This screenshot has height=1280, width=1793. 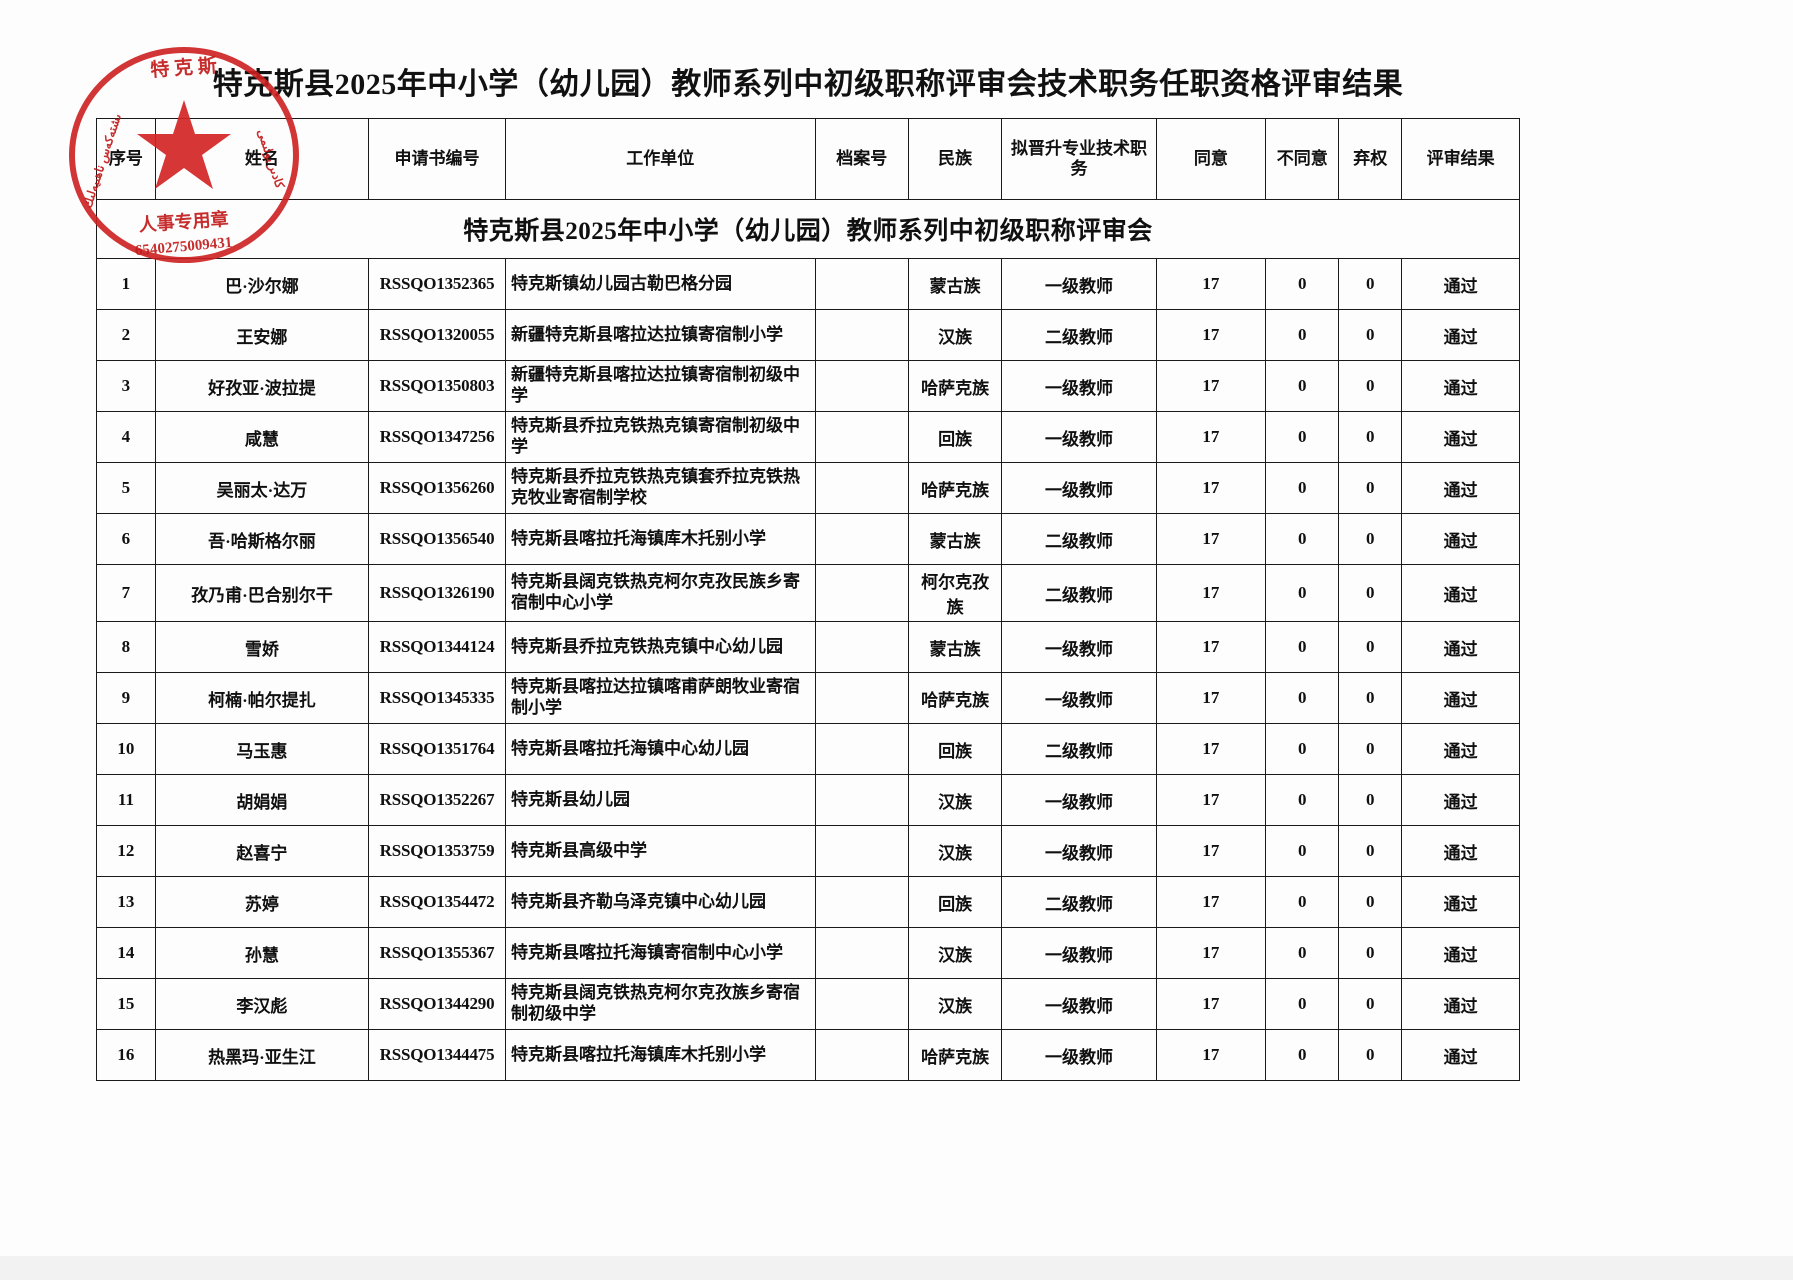 What do you see at coordinates (808, 229) in the screenshot?
I see `committee-banner-row: 特克斯县2025年中小学（幼儿园）教师系列中初级职称评审会` at bounding box center [808, 229].